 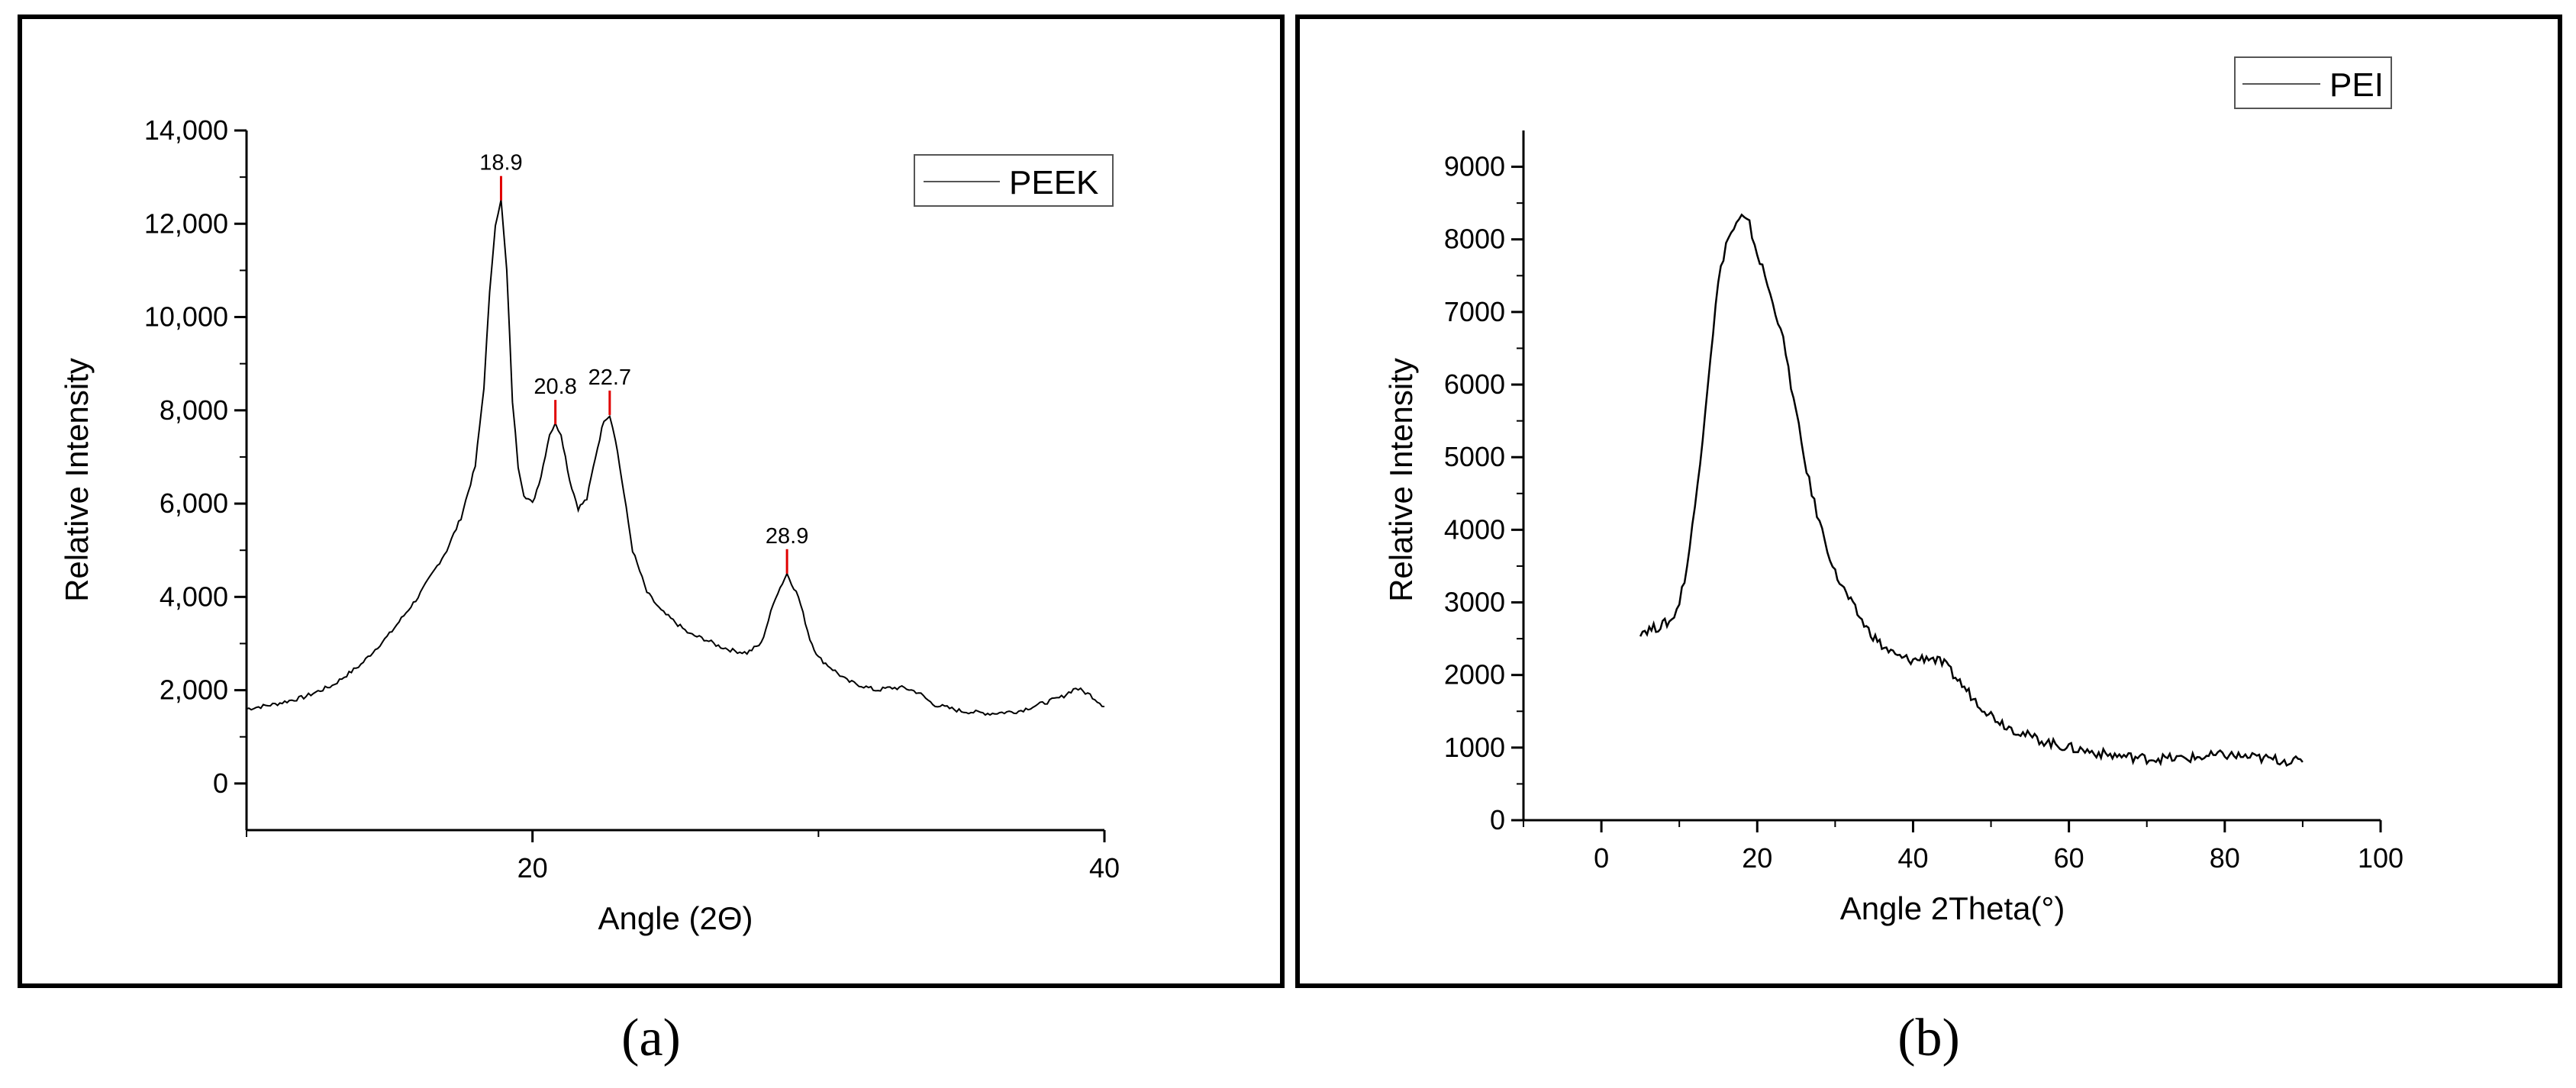 What do you see at coordinates (1475, 239) in the screenshot?
I see `y-tick-label: 8000` at bounding box center [1475, 239].